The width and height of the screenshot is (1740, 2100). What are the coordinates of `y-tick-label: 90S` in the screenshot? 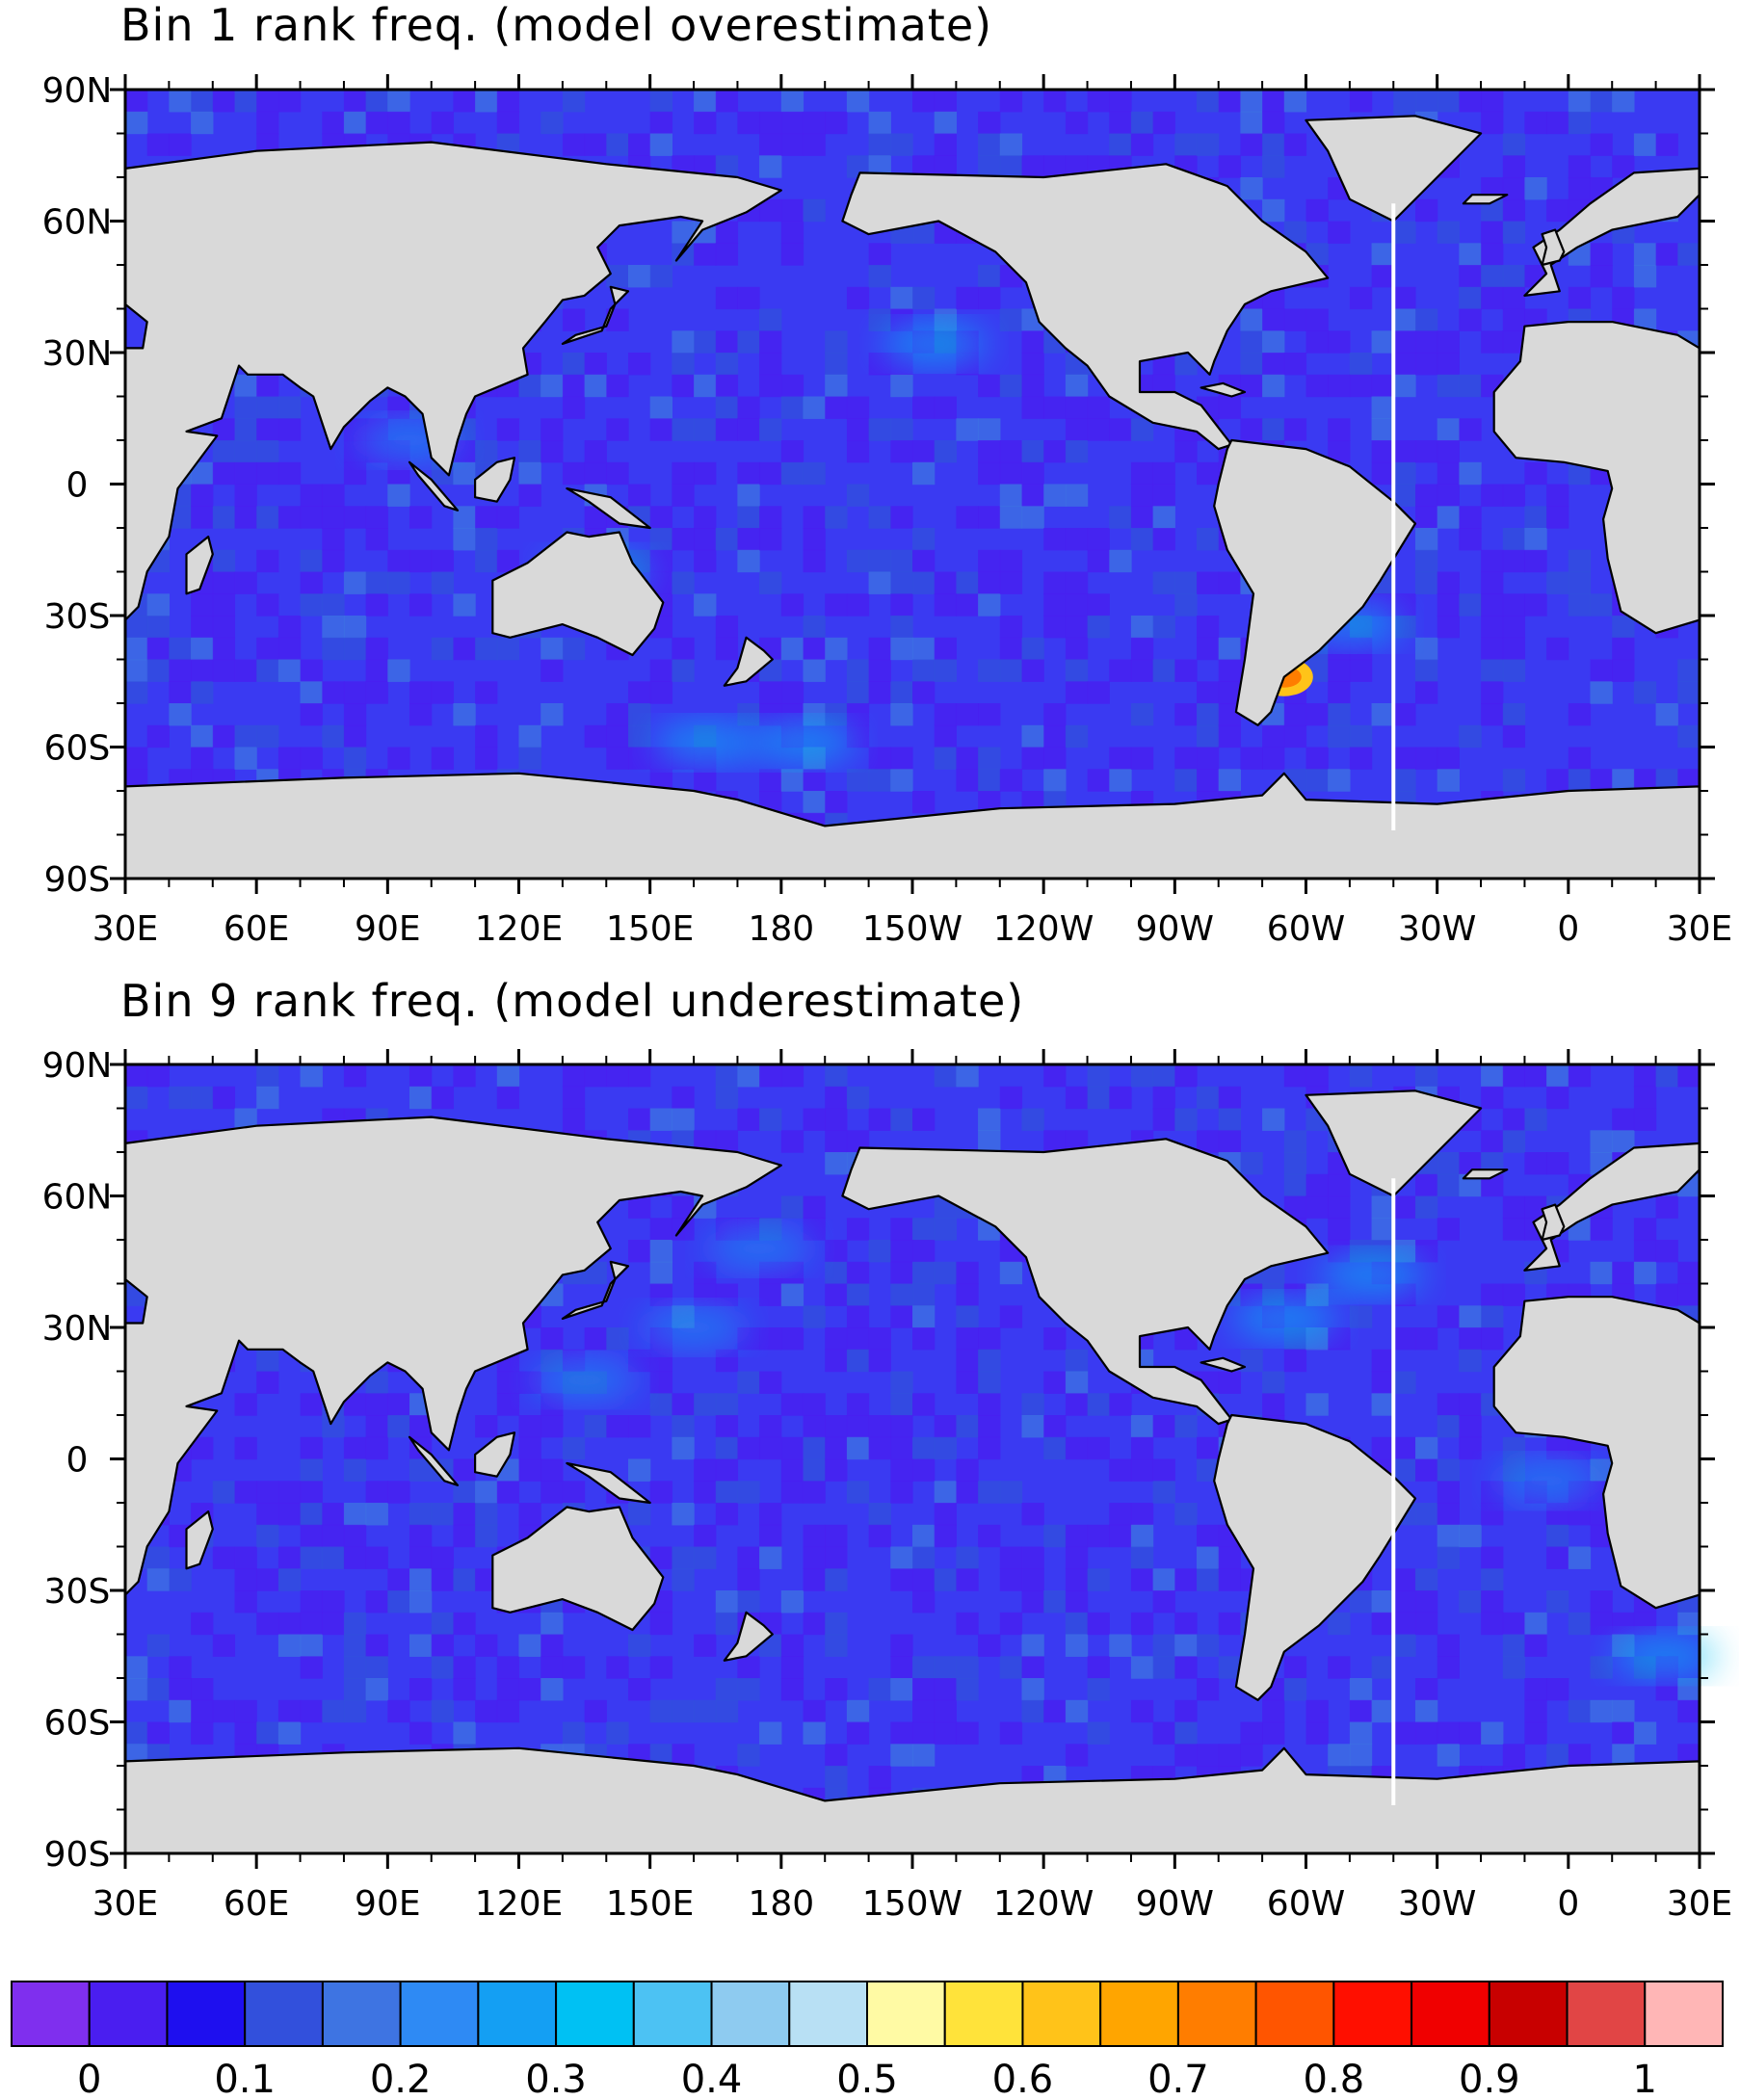 It's located at (77, 880).